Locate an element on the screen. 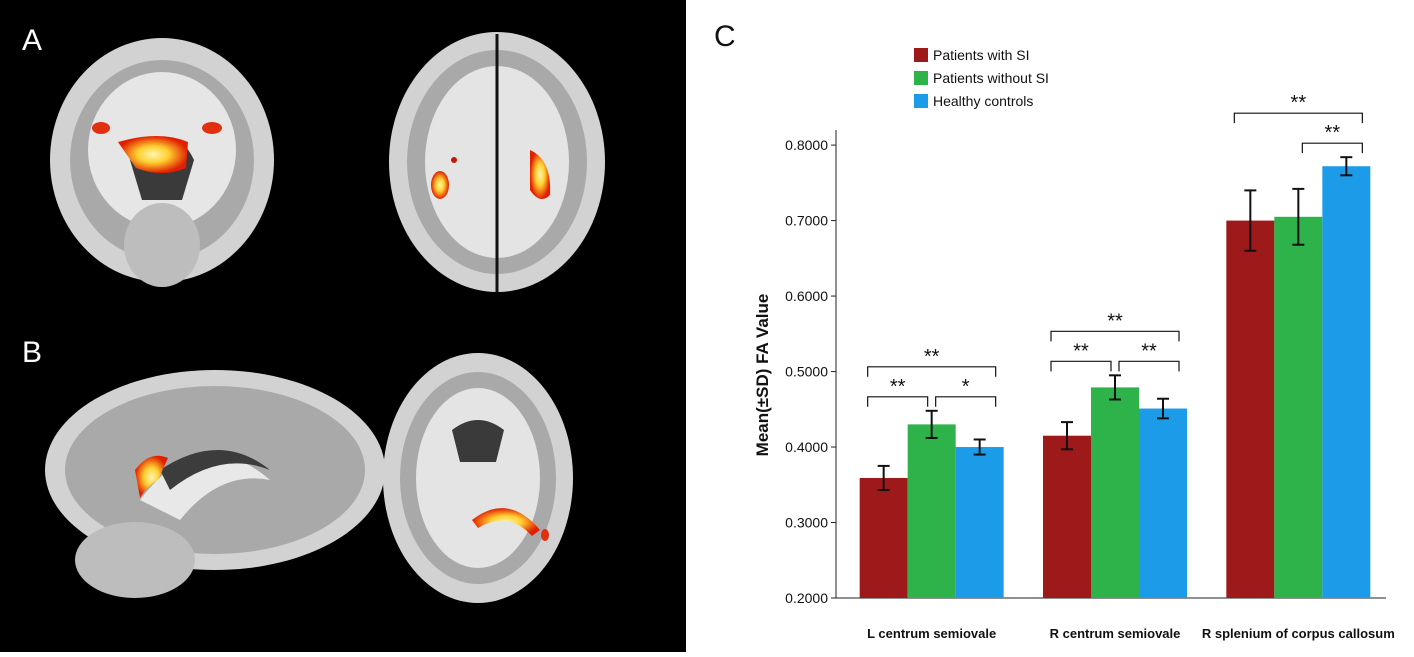 This screenshot has width=1414, height=657. y-tick-label: 0.7000 is located at coordinates (806, 221).